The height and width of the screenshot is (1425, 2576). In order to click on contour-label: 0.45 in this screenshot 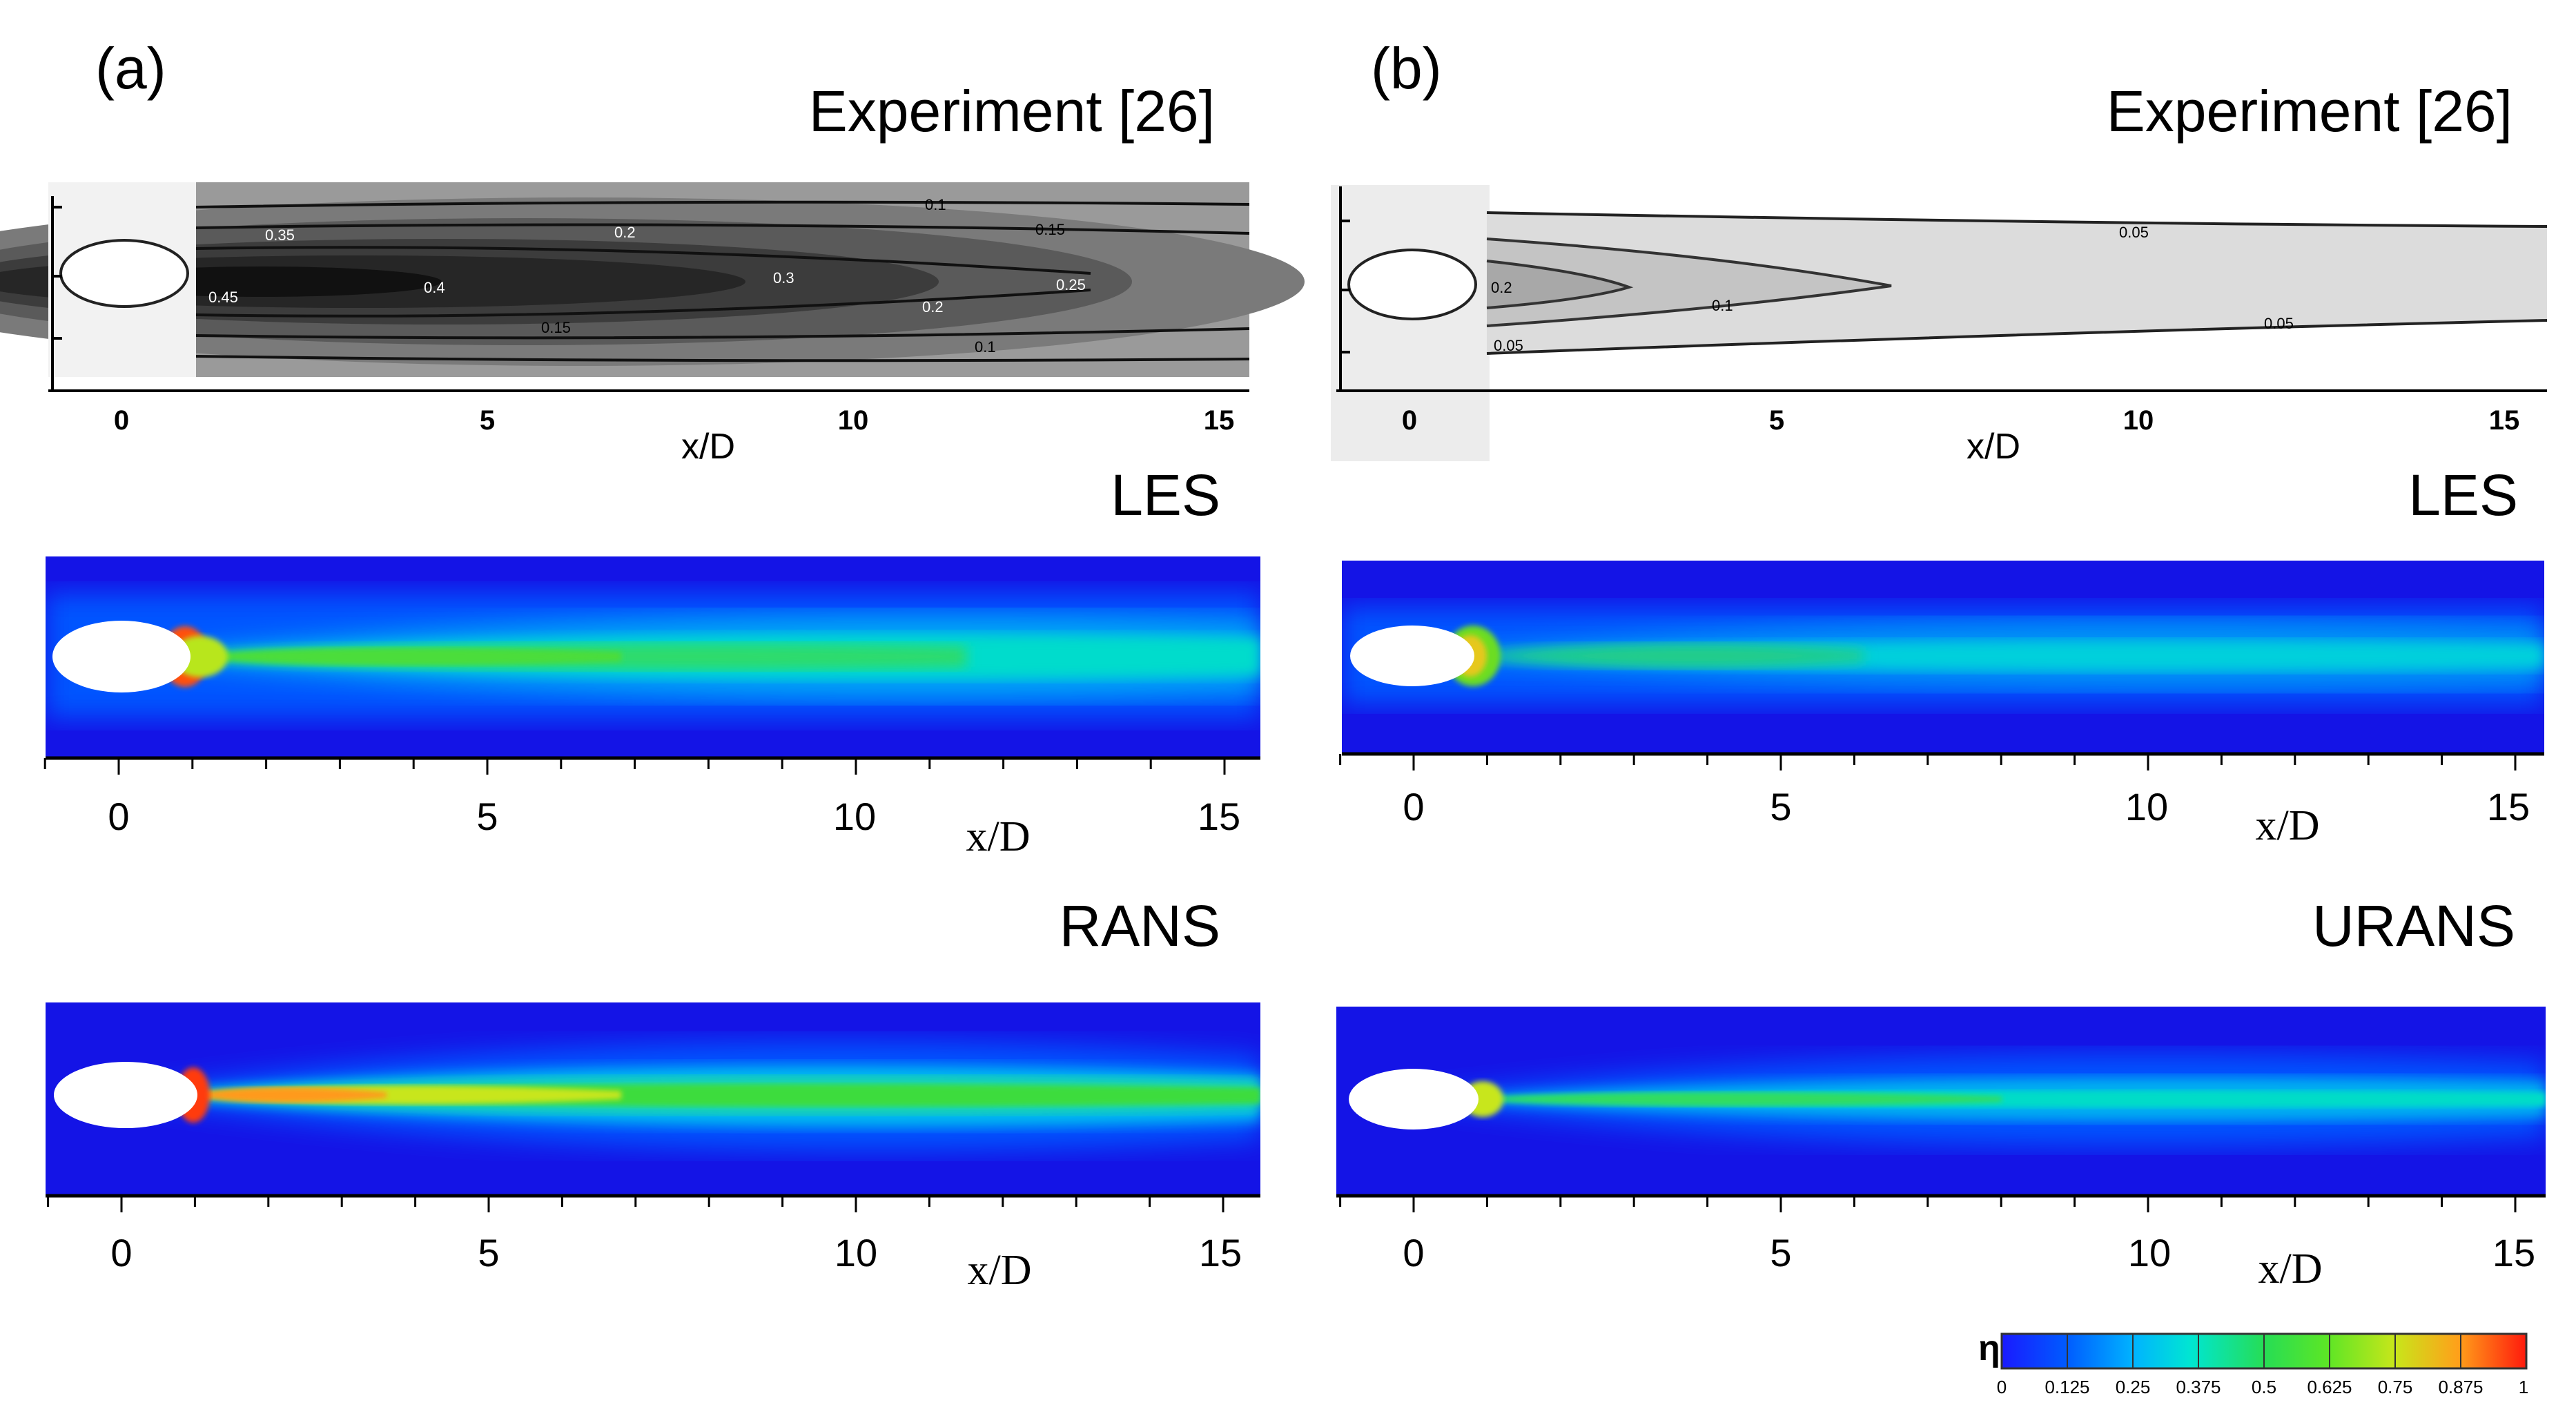, I will do `click(223, 297)`.